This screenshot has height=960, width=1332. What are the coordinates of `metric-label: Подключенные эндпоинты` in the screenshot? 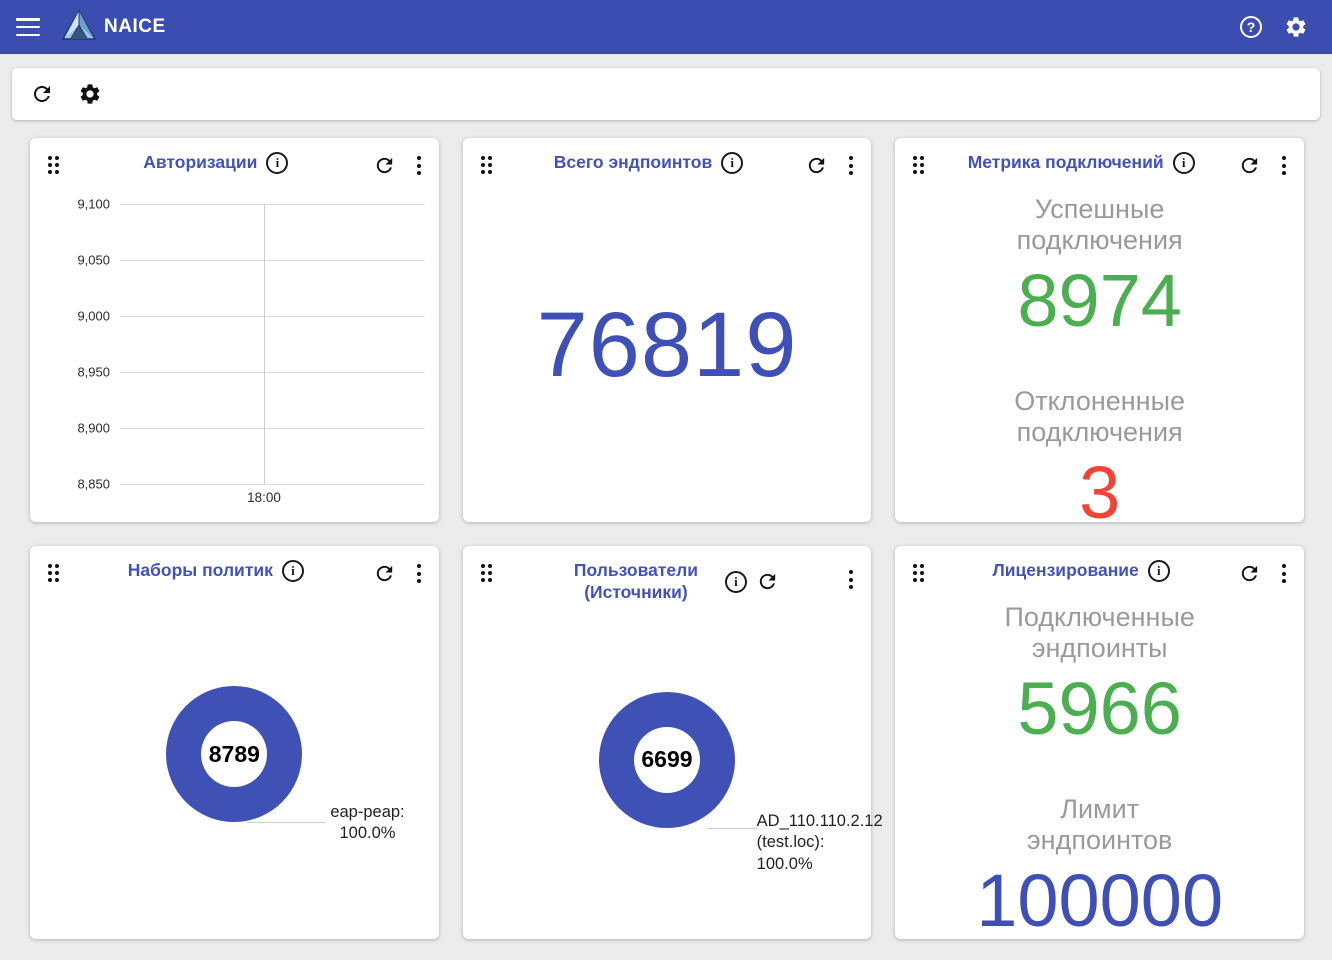 It's located at (1099, 633).